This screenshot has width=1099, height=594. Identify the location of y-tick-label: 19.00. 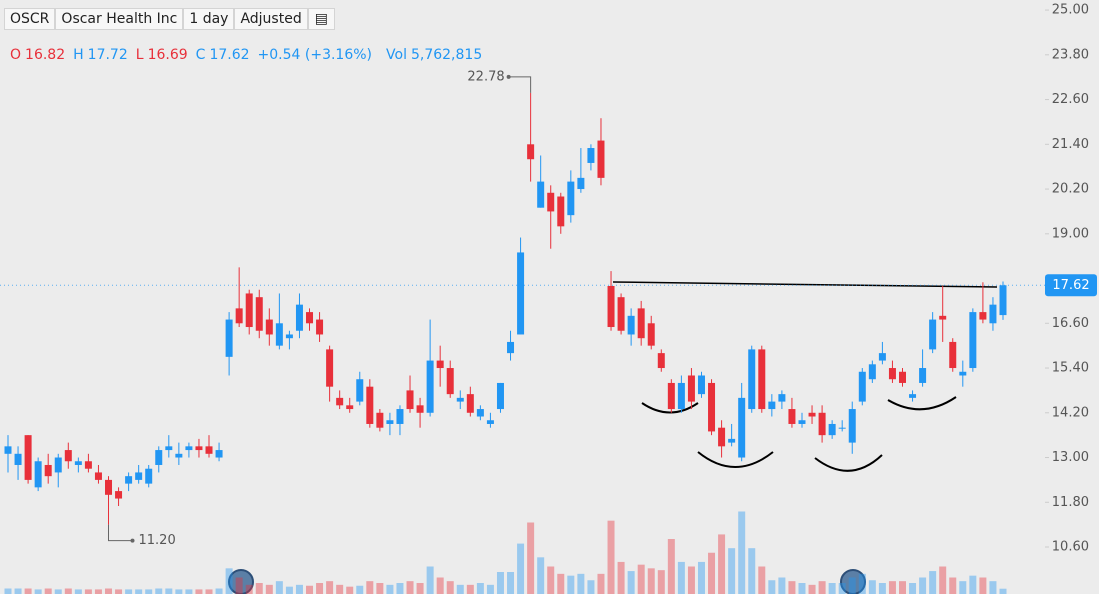
(1070, 233).